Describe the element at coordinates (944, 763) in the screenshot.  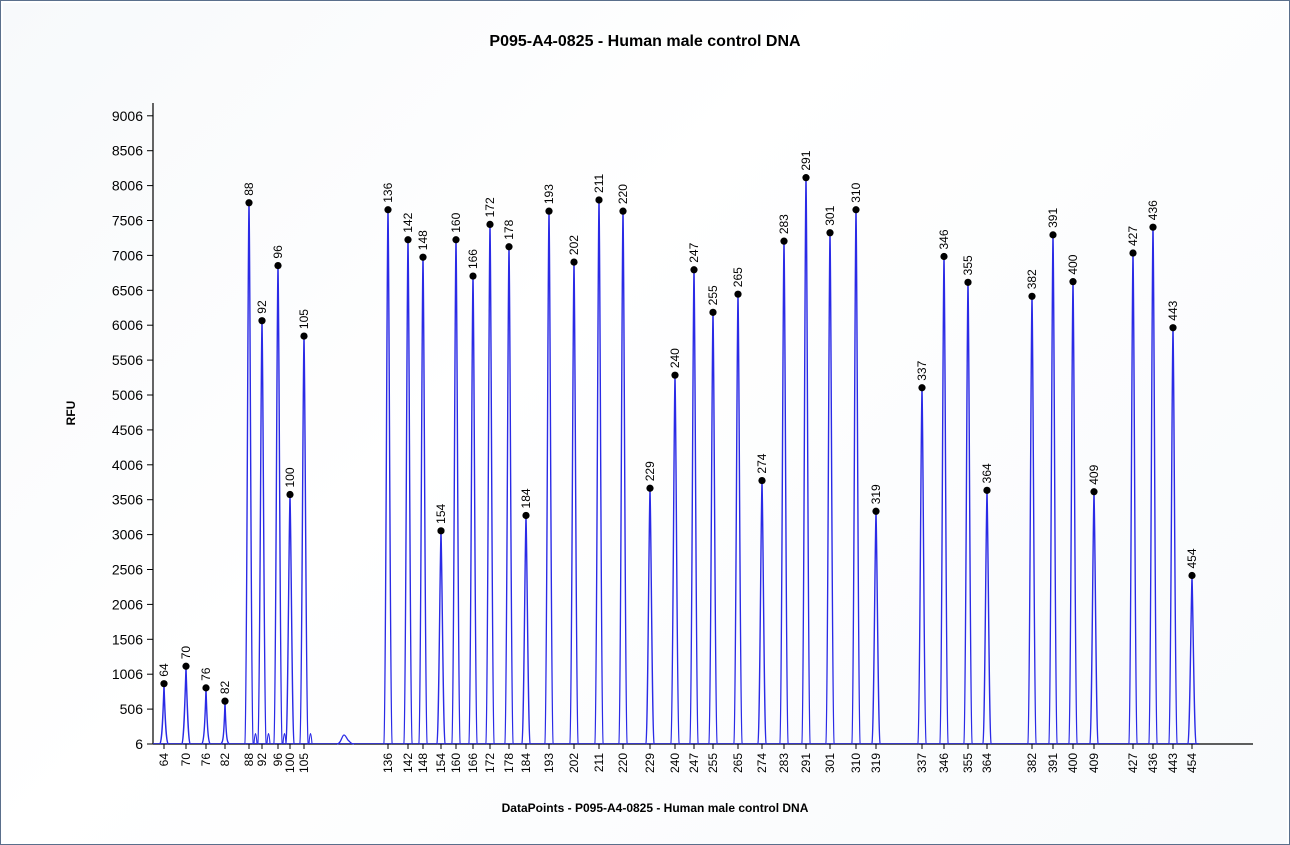
I see `x-tick-label: 346` at that location.